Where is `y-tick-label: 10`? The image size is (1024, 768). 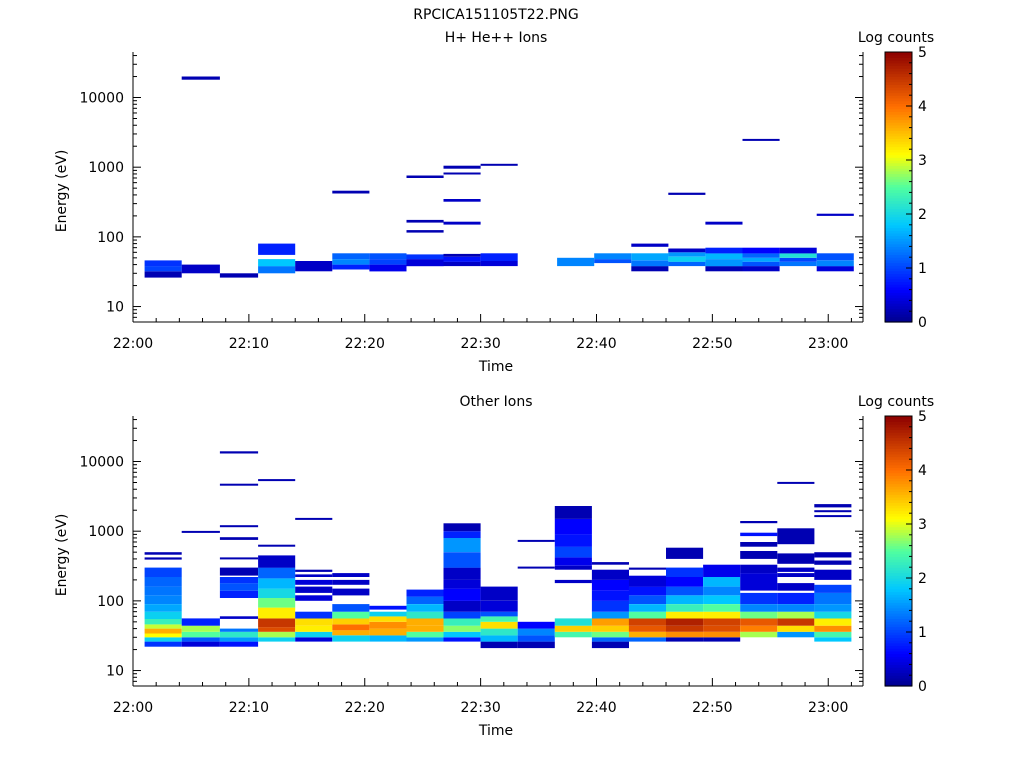
y-tick-label: 10 is located at coordinates (115, 308).